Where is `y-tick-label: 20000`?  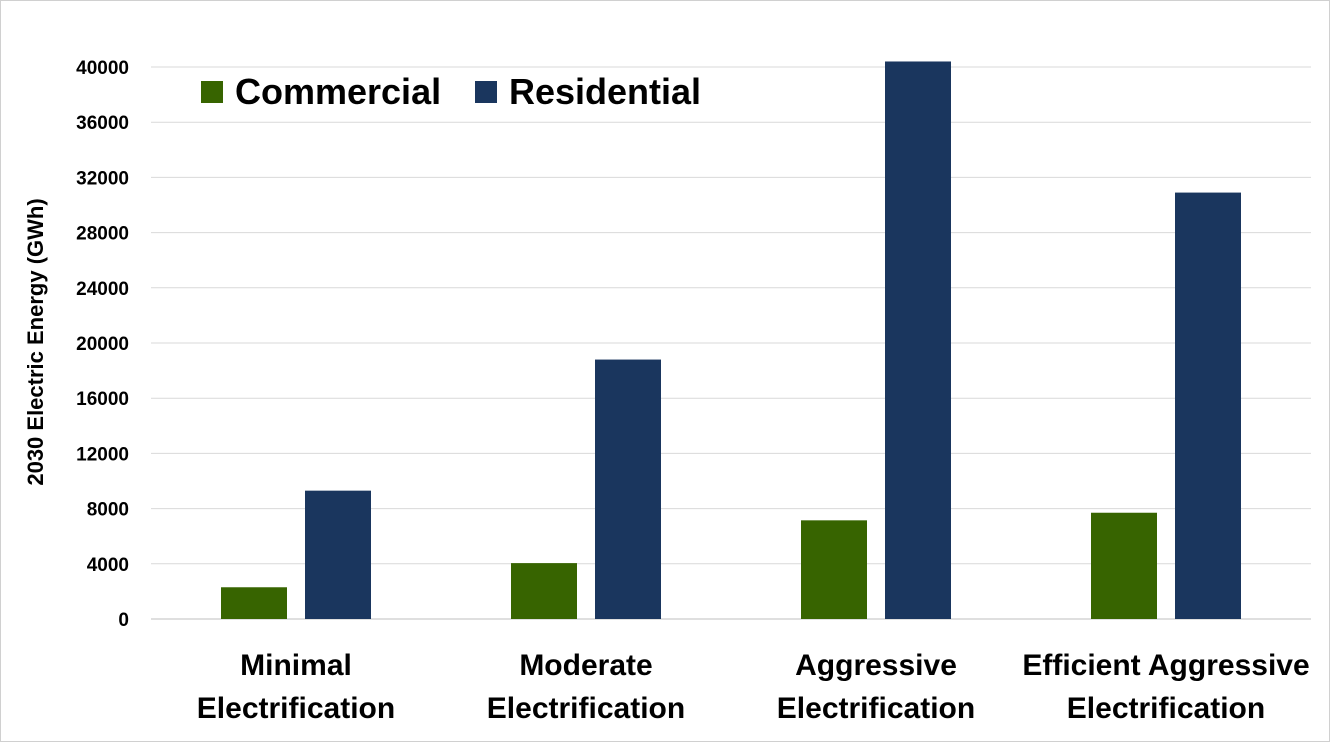 y-tick-label: 20000 is located at coordinates (102, 344).